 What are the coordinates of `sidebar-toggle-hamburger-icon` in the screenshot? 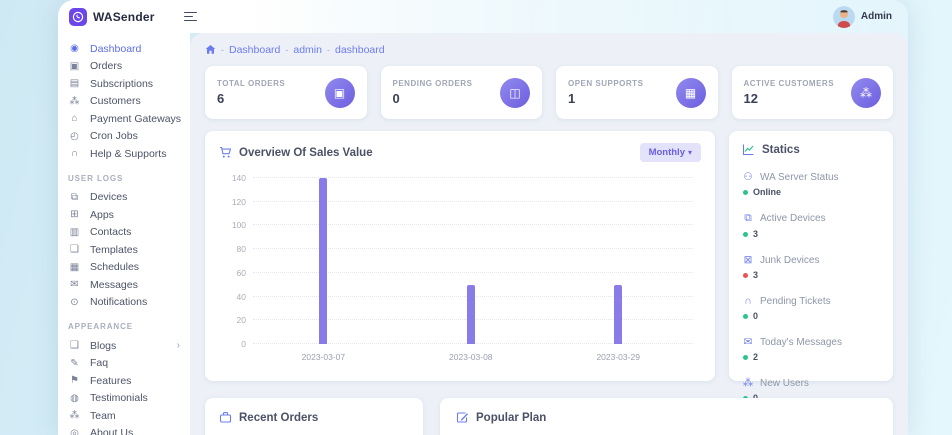 It's located at (191, 16).